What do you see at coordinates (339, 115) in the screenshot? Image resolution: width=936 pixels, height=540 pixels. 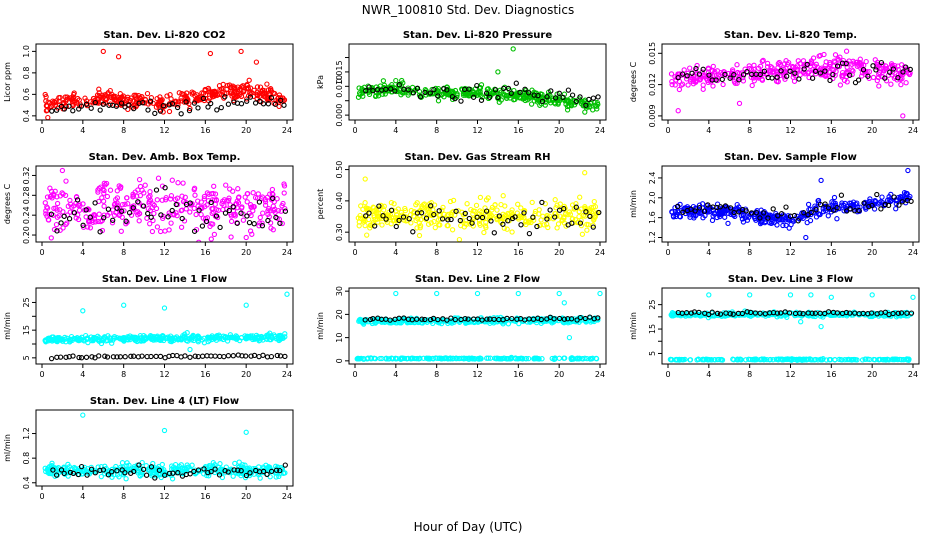 I see `y-tick-label: 0.000` at bounding box center [339, 115].